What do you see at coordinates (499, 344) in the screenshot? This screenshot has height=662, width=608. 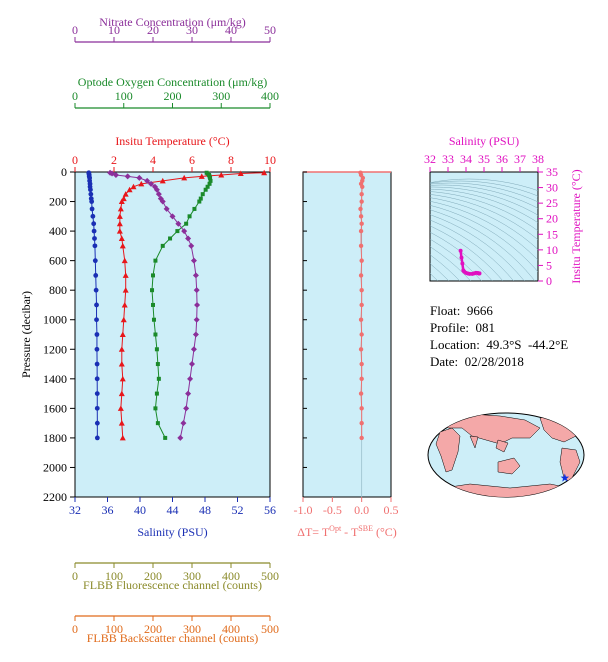 I see `location: Location: 49.3°S -44.2°E` at bounding box center [499, 344].